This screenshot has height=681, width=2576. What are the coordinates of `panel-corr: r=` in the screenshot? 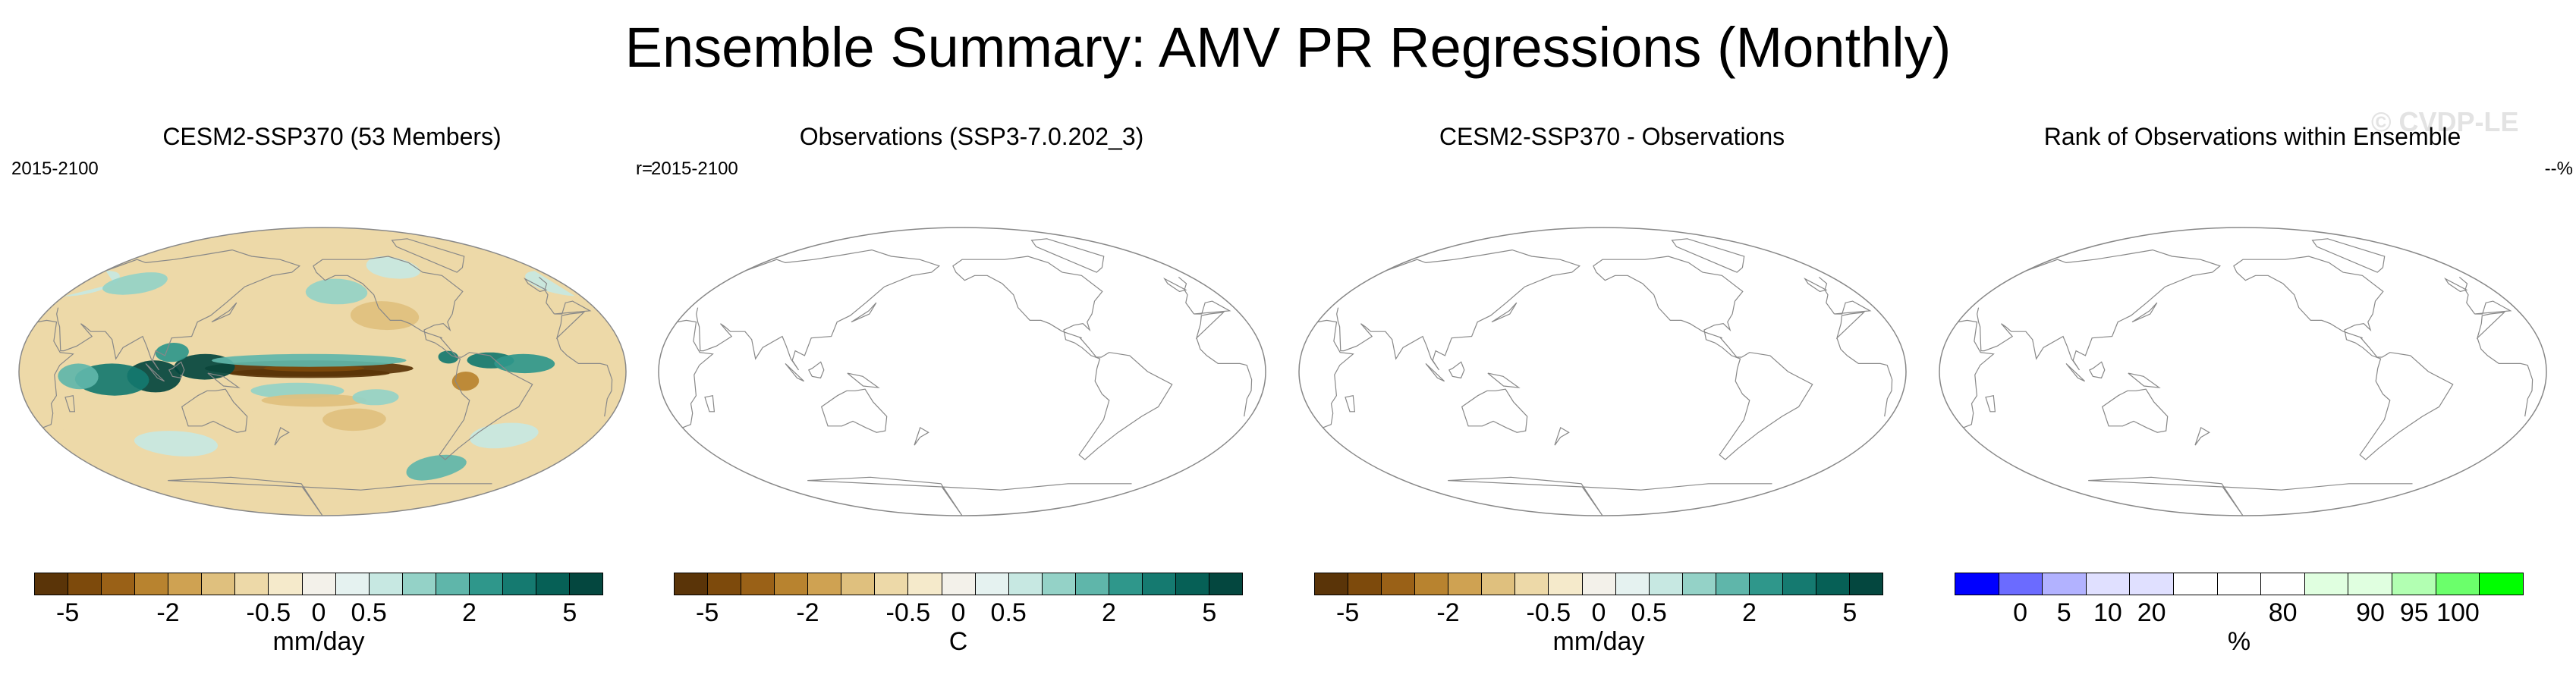 It's located at (644, 168).